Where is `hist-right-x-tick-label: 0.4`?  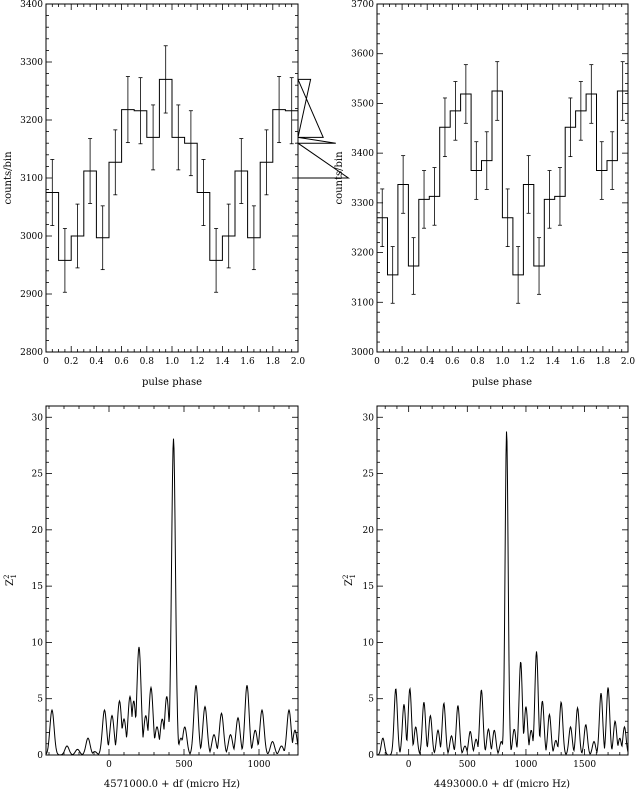
hist-right-x-tick-label: 0.4 is located at coordinates (427, 362).